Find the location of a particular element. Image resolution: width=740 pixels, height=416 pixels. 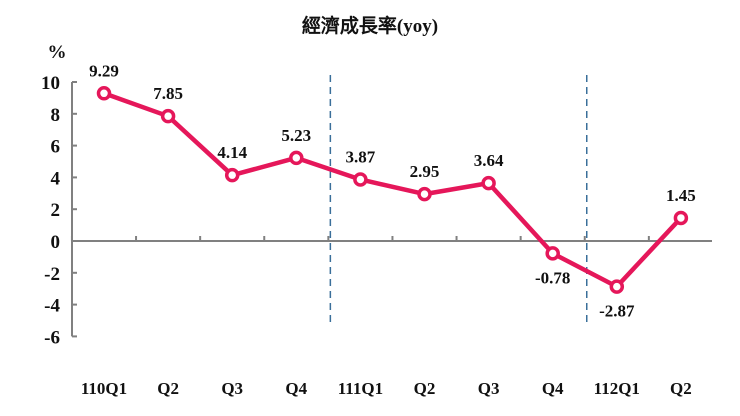

data-label: 5.23 is located at coordinates (296, 135).